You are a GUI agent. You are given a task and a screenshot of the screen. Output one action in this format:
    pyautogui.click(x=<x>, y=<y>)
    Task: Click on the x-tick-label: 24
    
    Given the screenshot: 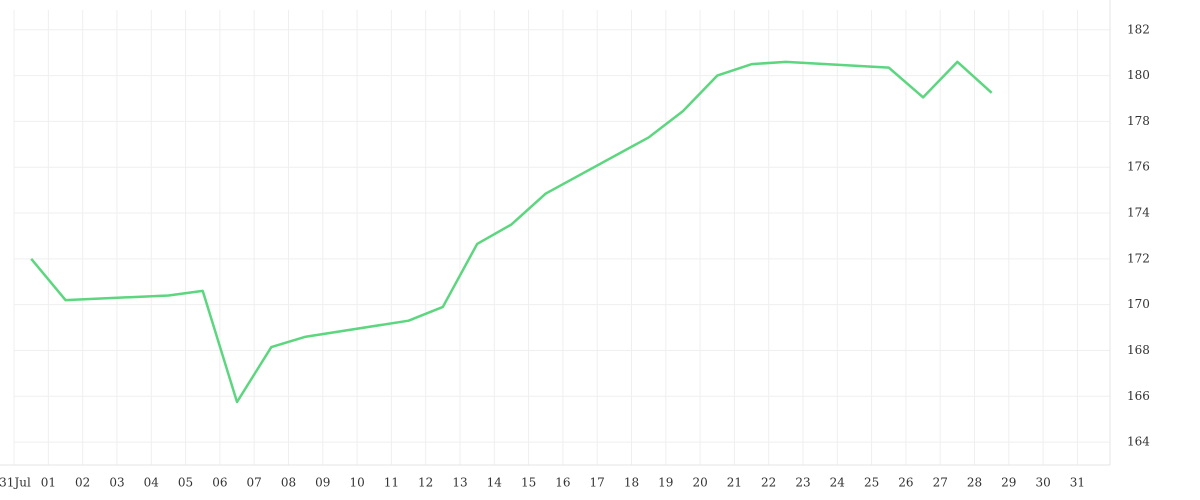 What is the action you would take?
    pyautogui.click(x=838, y=483)
    